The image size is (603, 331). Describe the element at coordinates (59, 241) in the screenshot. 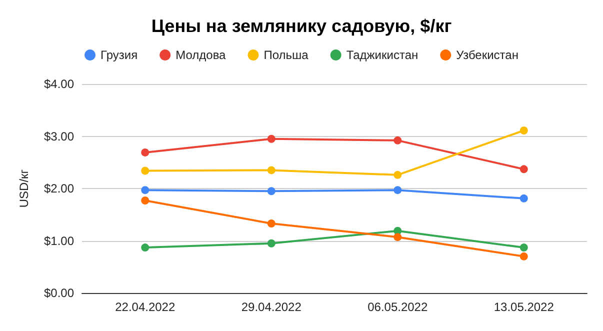

I see `y-tick-label: $1.00` at that location.